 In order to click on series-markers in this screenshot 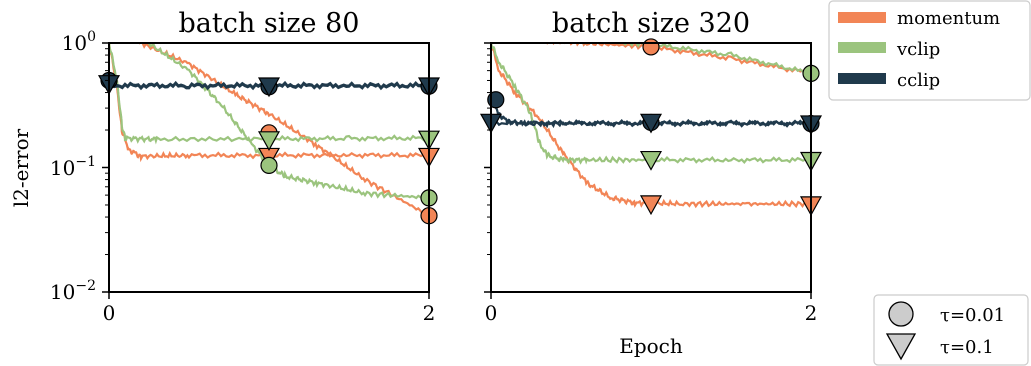, I will do `click(269, 148)`.